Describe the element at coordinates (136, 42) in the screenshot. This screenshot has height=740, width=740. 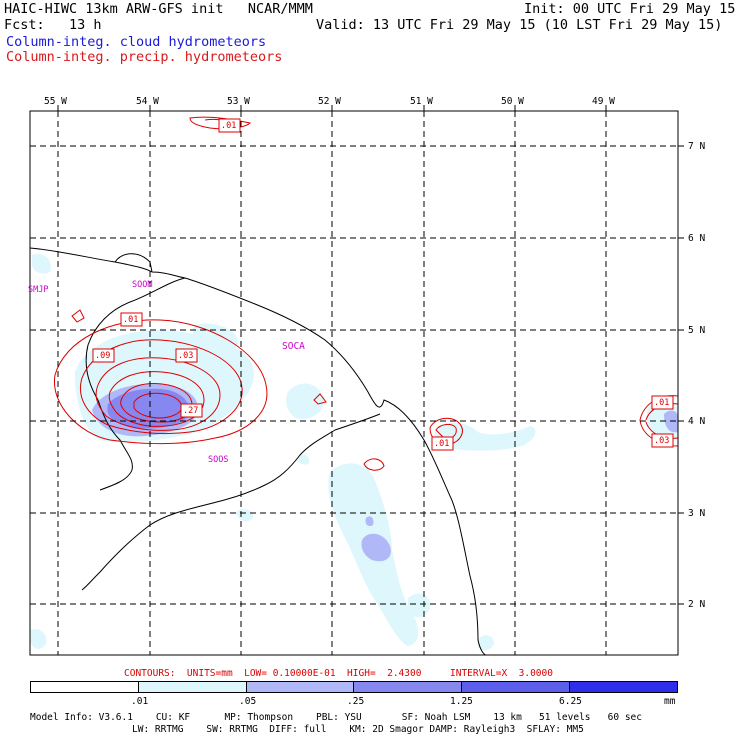
I see `cloud-field-label: Column-integ. cloud hydrometeors` at that location.